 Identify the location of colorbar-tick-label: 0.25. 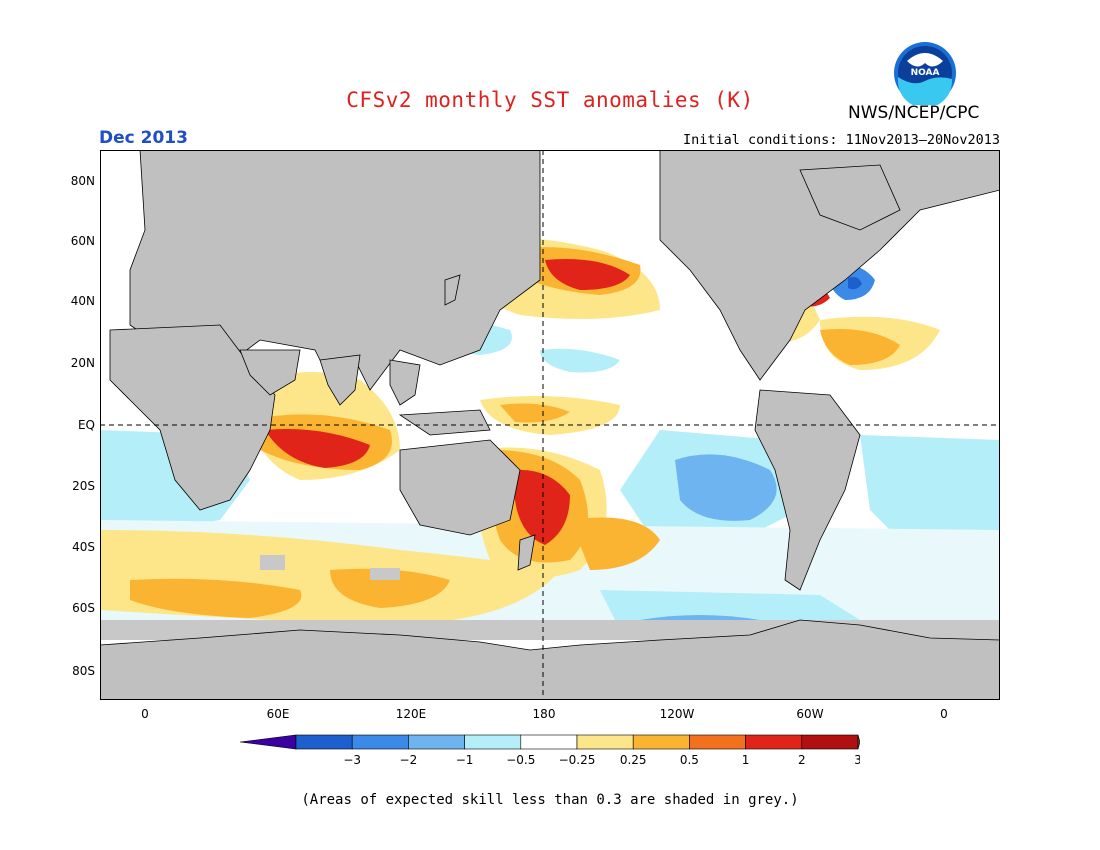
(633, 760).